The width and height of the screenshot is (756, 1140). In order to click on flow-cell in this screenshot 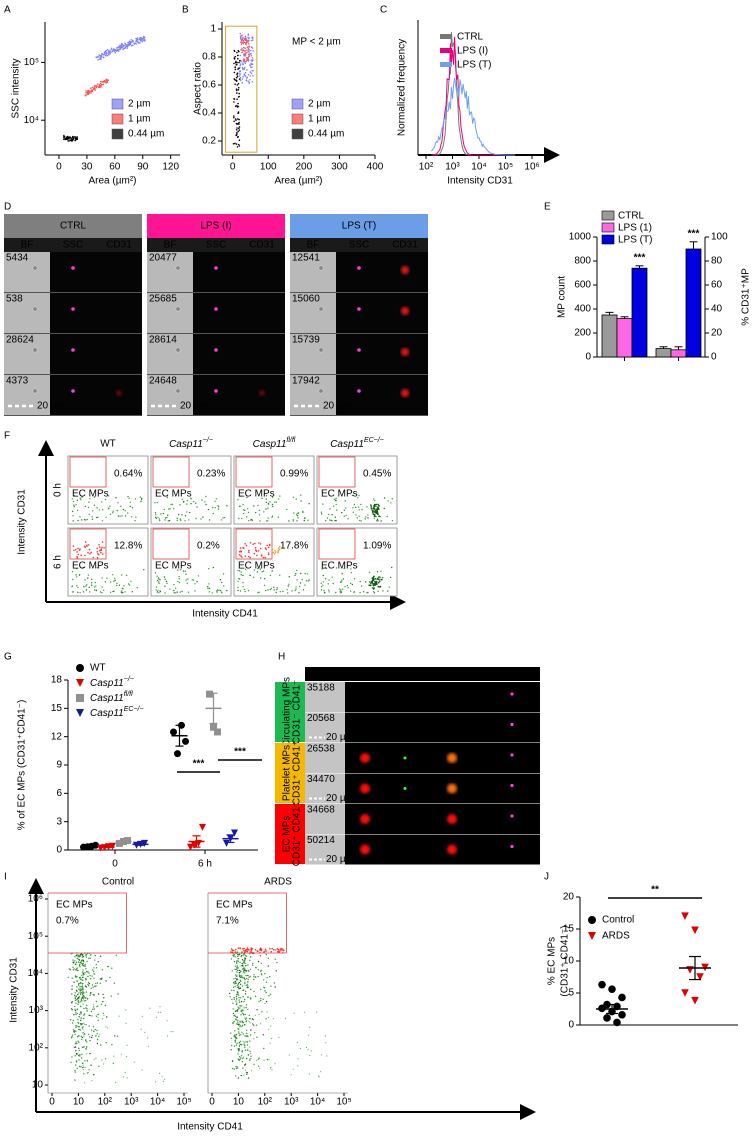, I will do `click(191, 490)`.